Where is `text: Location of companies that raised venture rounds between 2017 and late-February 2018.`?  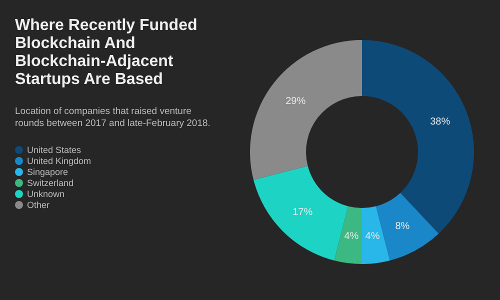
text: Location of companies that raised venture rounds between 2017 and late-February 2018. is located at coordinates (112, 117).